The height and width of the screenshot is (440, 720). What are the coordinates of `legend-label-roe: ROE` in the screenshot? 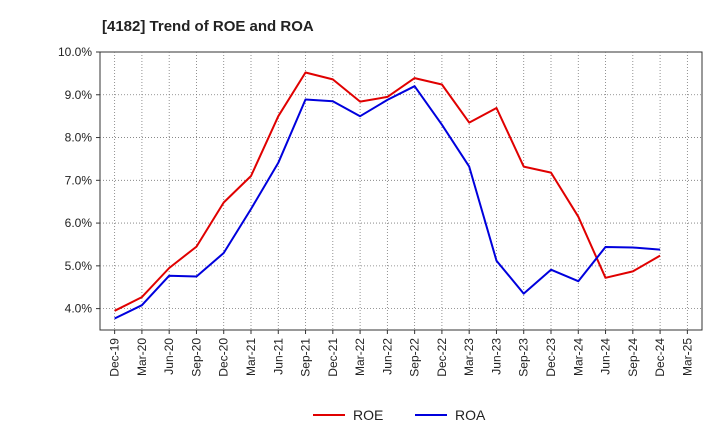 It's located at (368, 415).